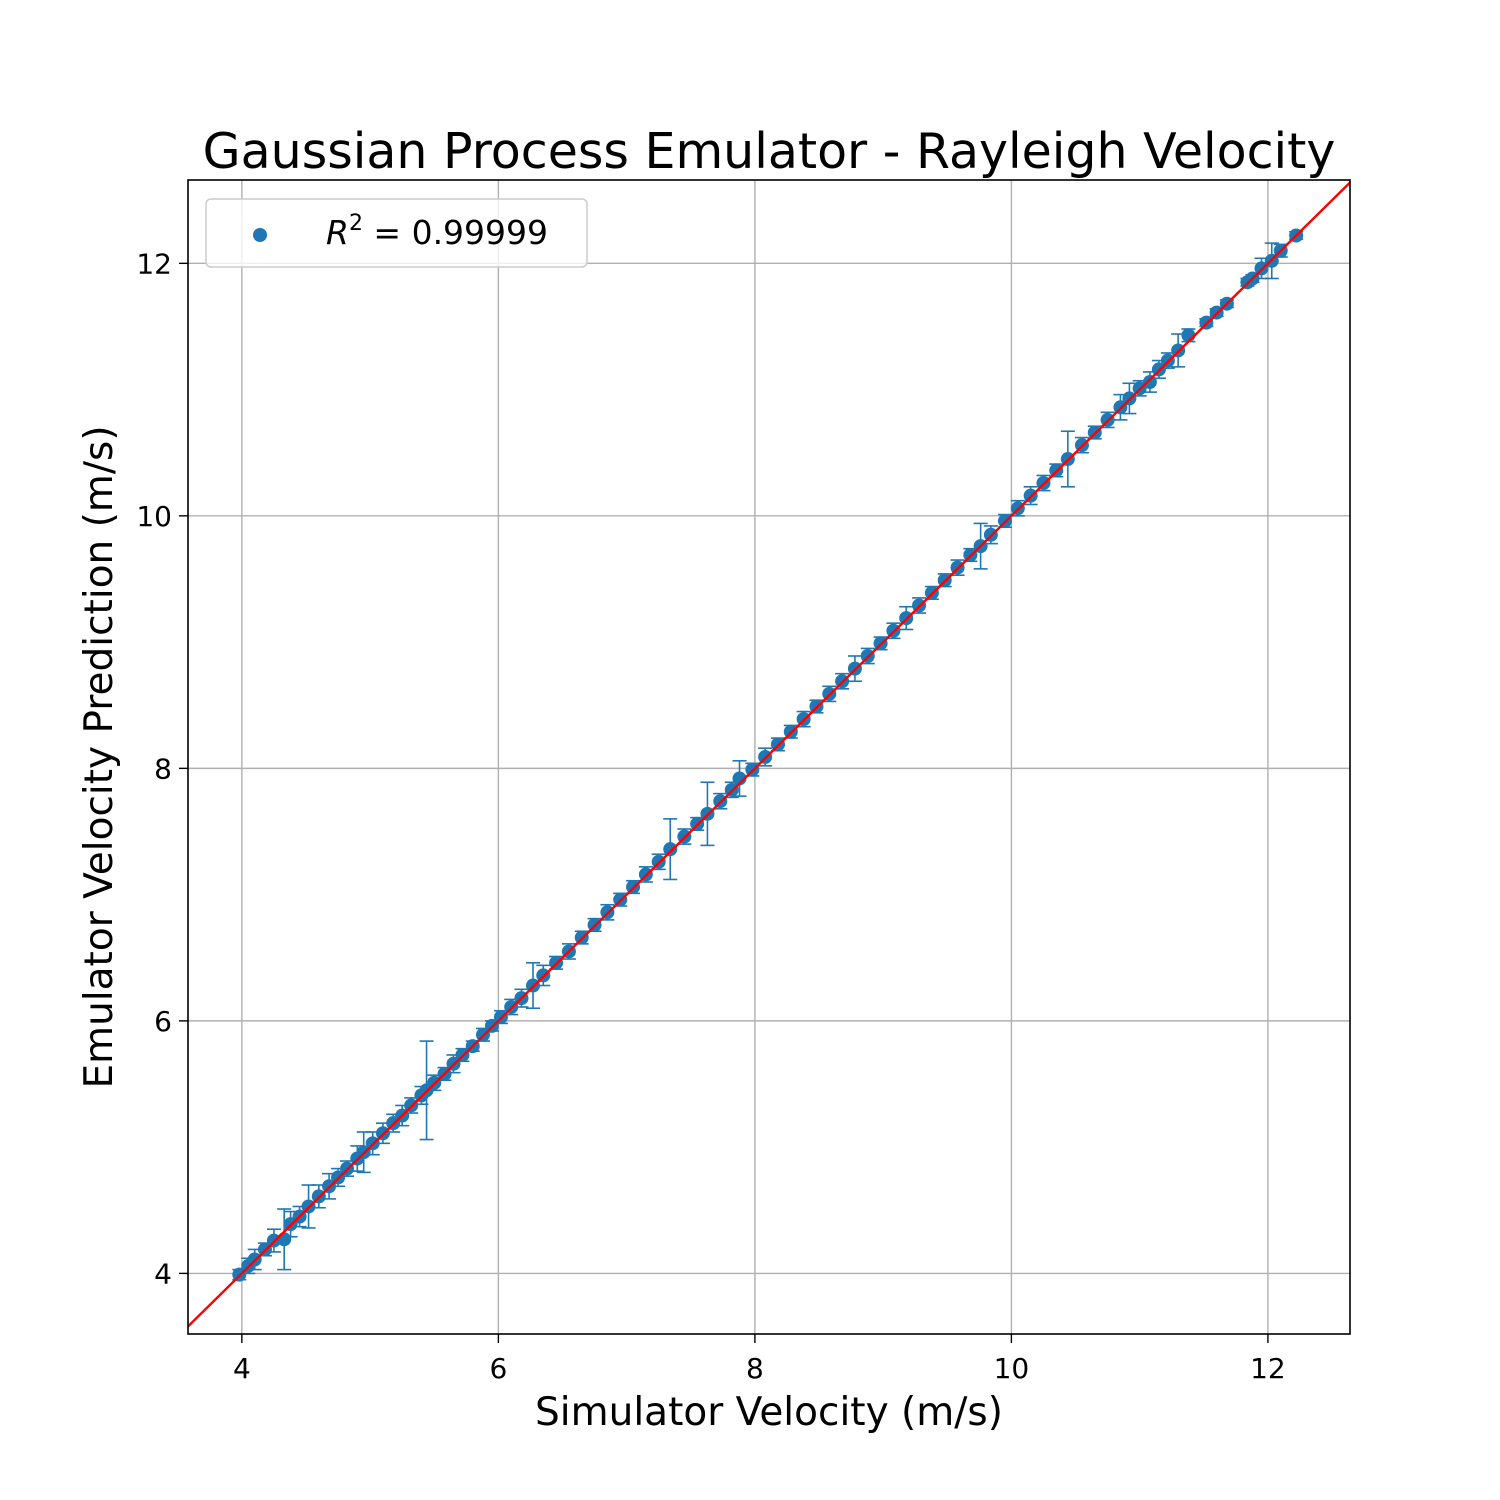 The width and height of the screenshot is (1500, 1500). I want to click on y-tick-label: 10, so click(154, 516).